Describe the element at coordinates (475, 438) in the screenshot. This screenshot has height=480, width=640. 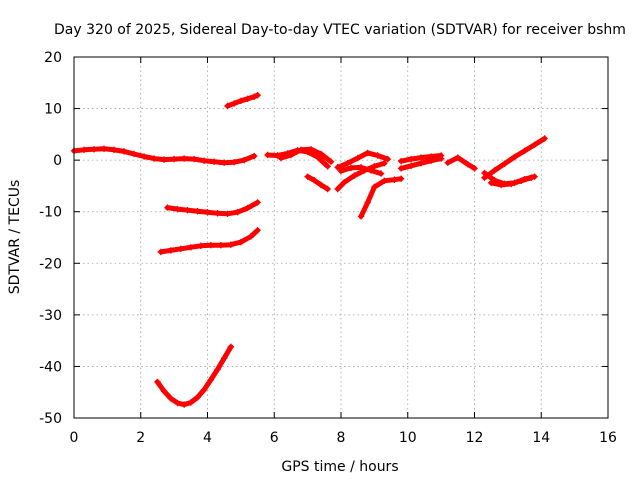
I see `x-tick-label: 12` at that location.